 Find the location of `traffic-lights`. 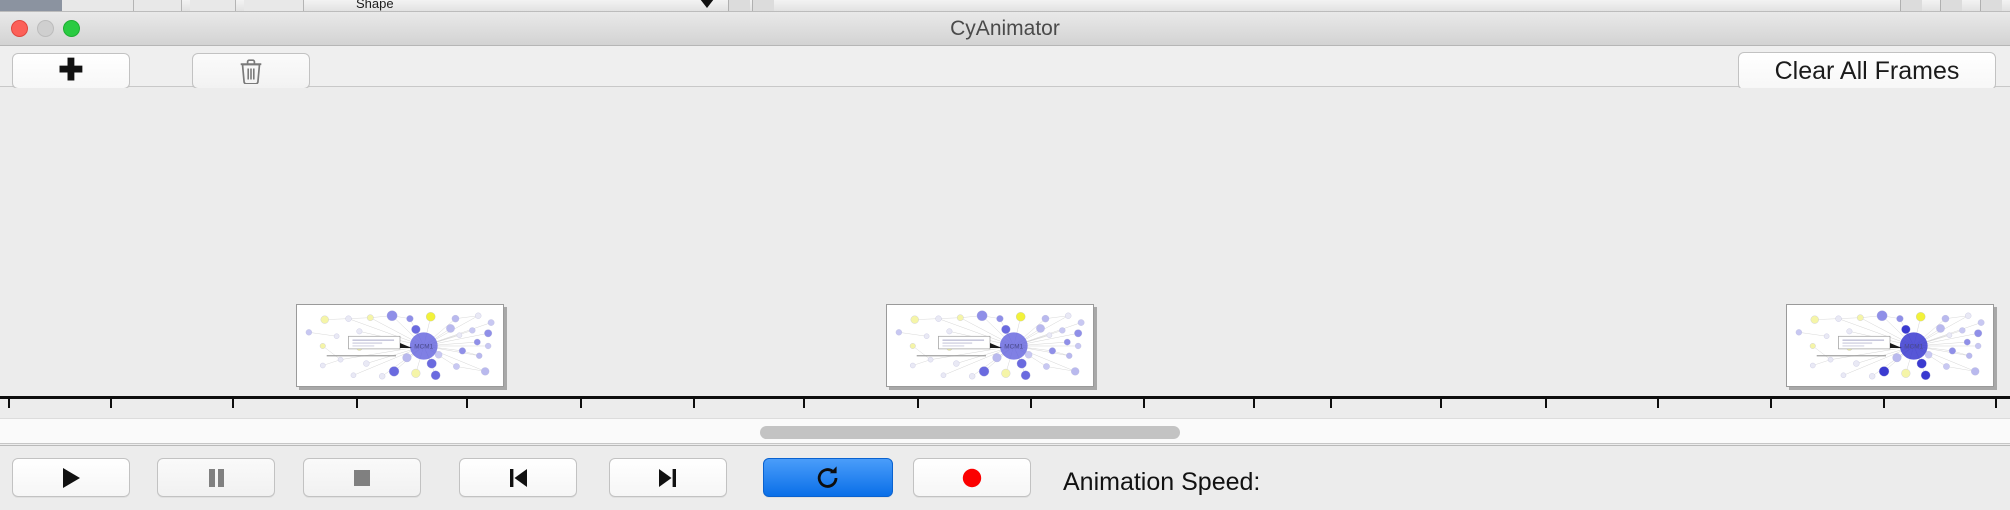

traffic-lights is located at coordinates (45, 28).